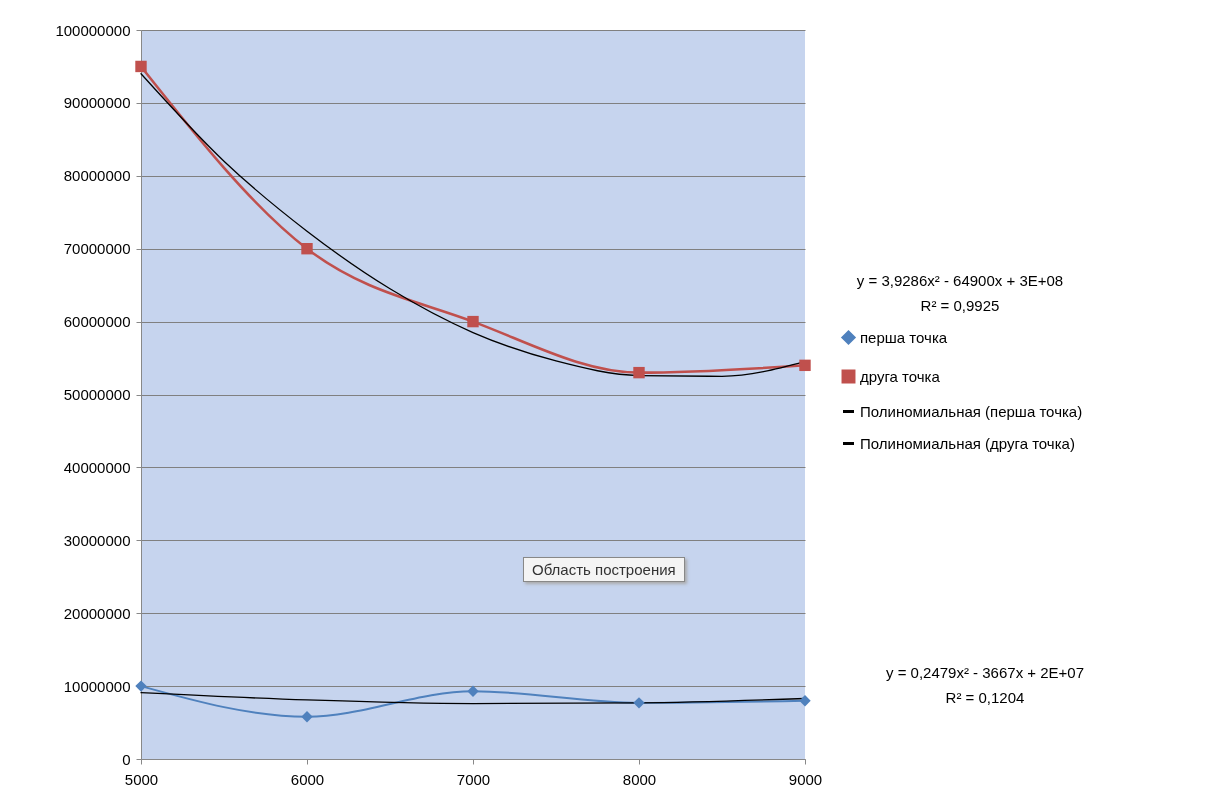  What do you see at coordinates (960, 280) in the screenshot?
I see `text: y = 3,9286x² - 64900x + 3E+08` at bounding box center [960, 280].